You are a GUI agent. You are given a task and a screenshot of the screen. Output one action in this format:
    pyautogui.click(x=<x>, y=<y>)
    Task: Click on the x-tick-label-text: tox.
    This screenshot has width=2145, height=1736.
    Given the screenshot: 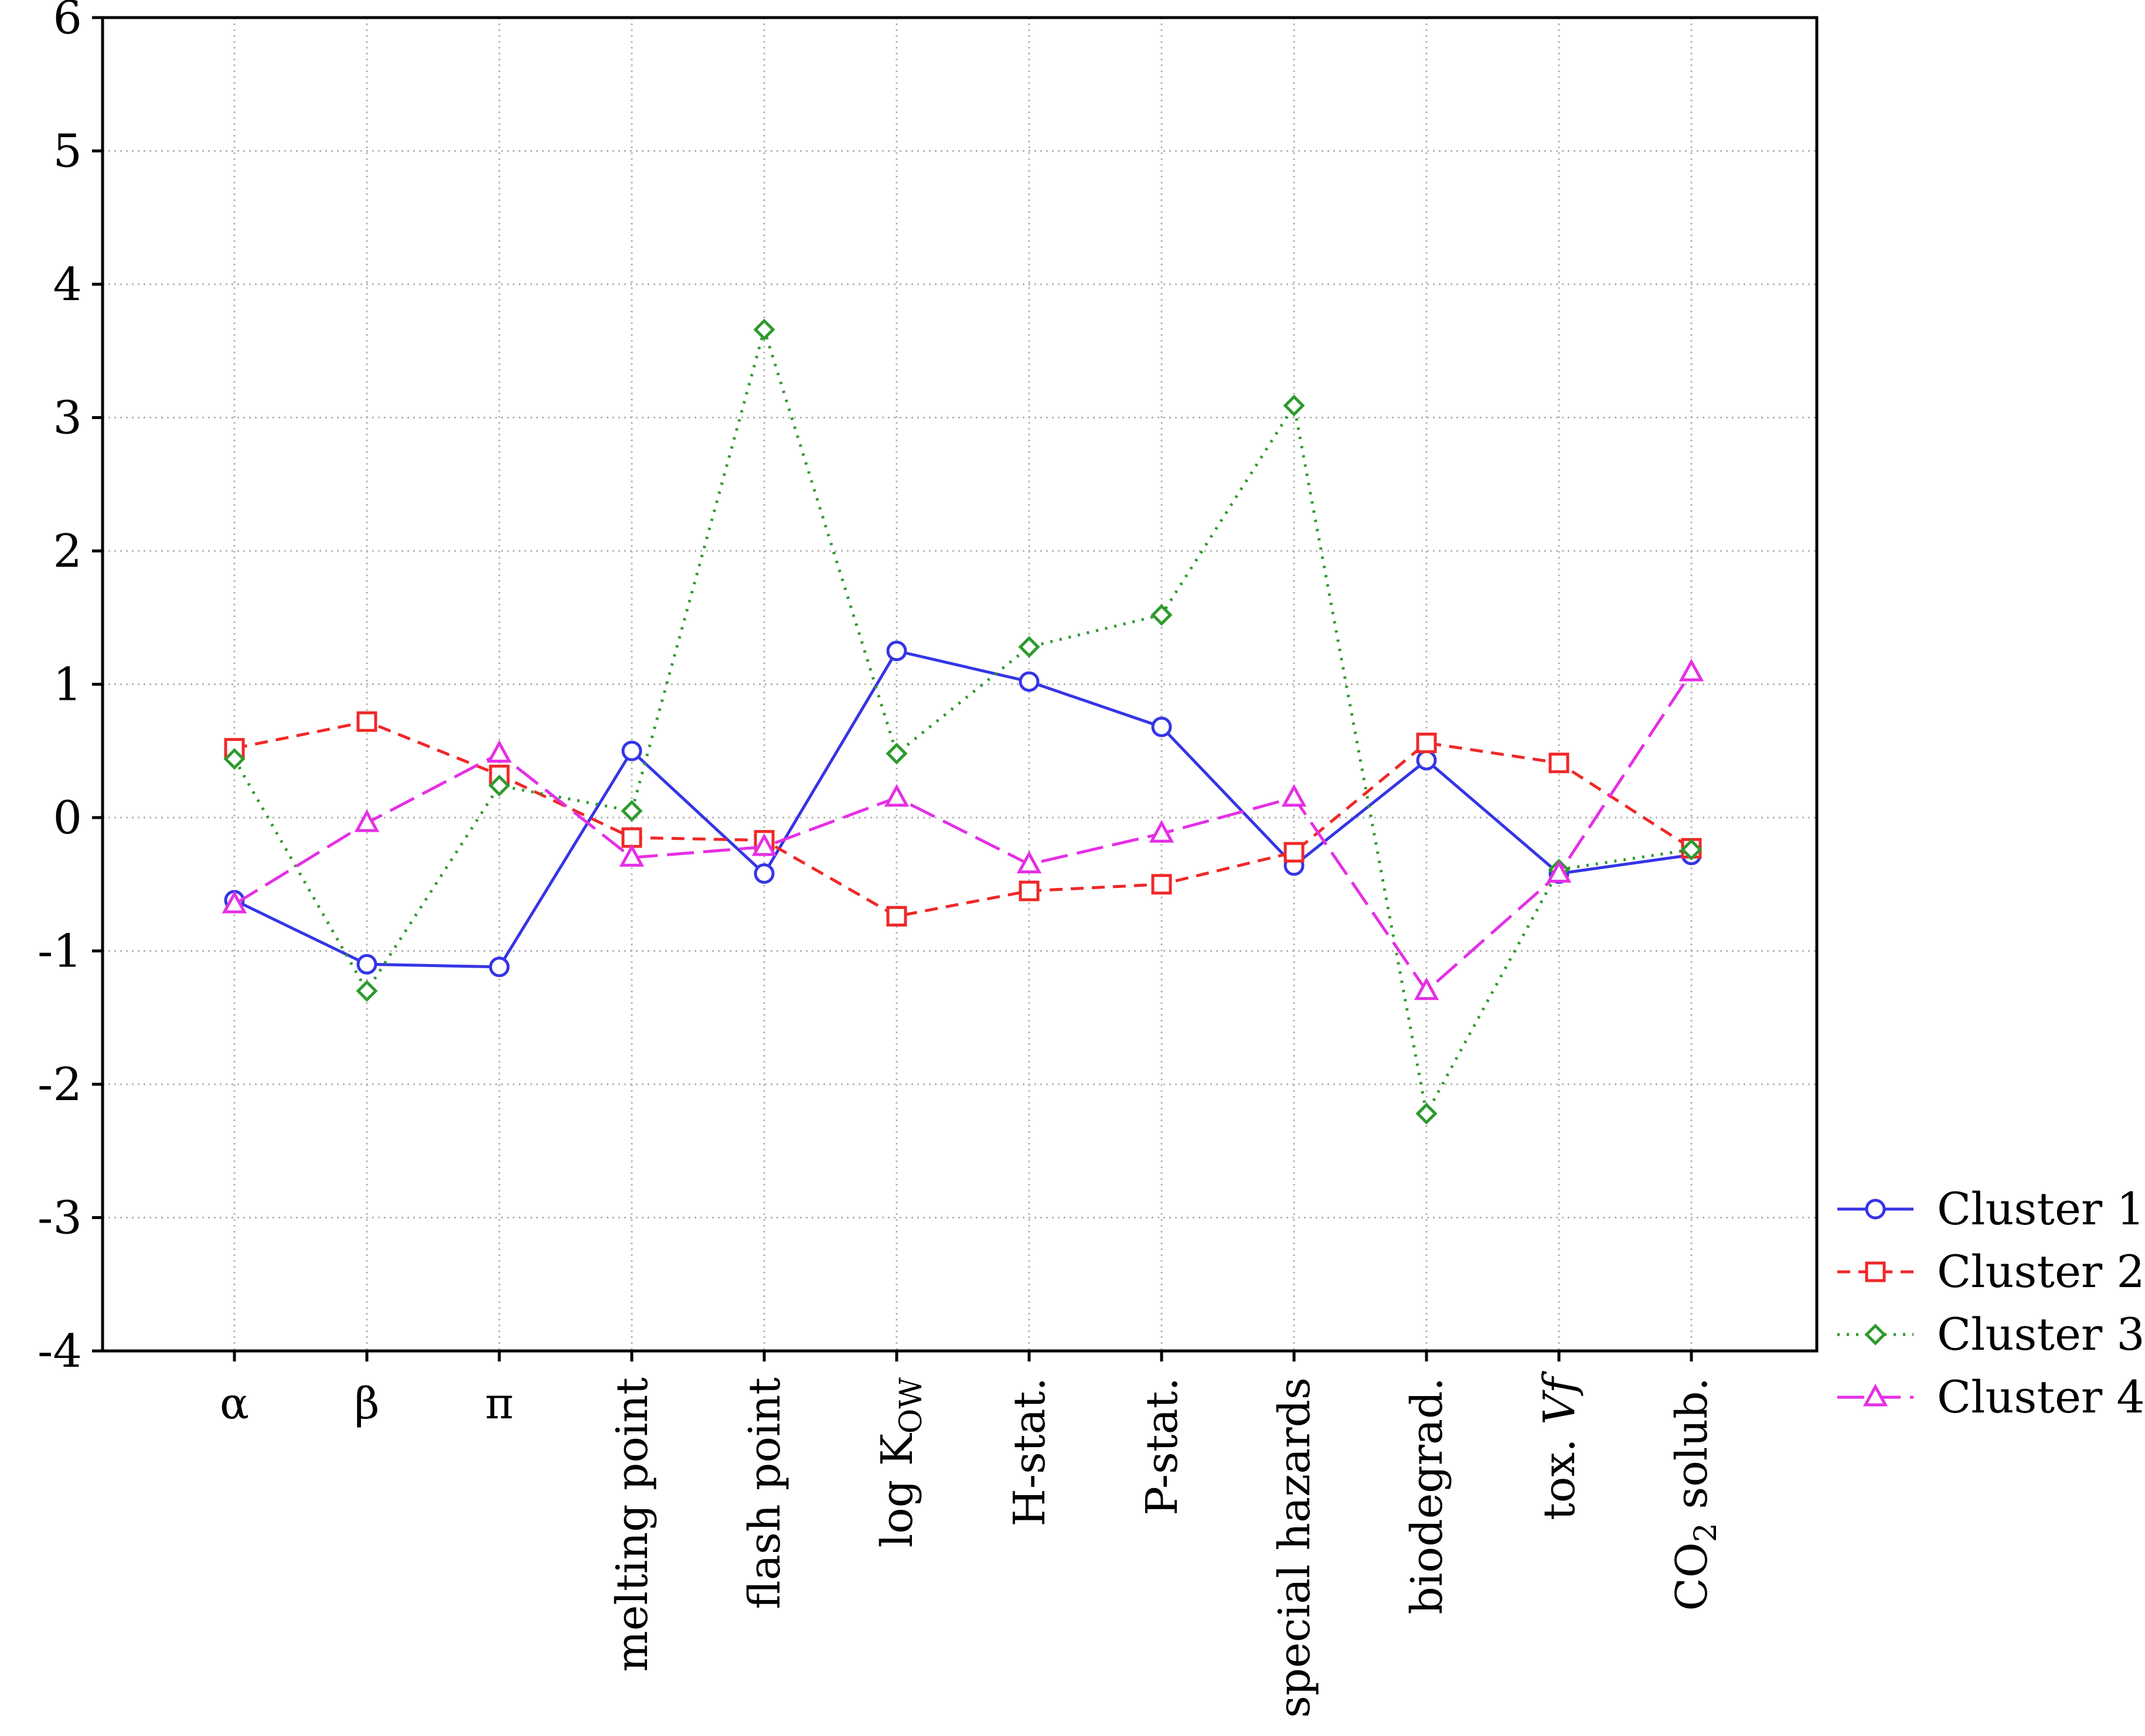 What is the action you would take?
    pyautogui.click(x=1560, y=1472)
    